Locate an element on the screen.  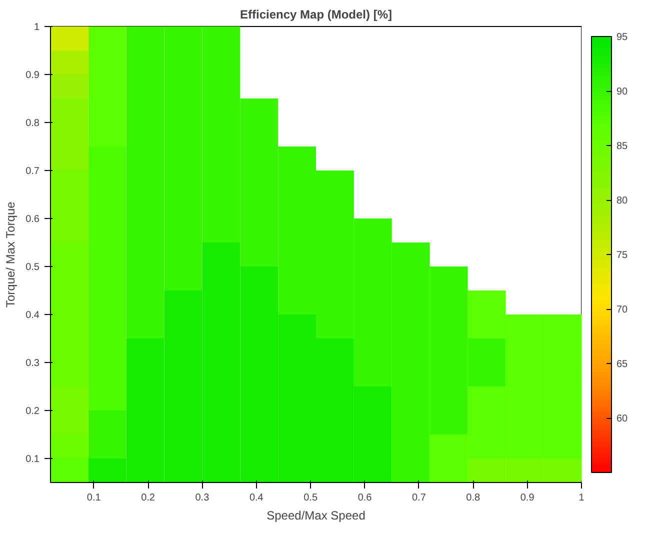
x-tick-label: 0.6 is located at coordinates (365, 498).